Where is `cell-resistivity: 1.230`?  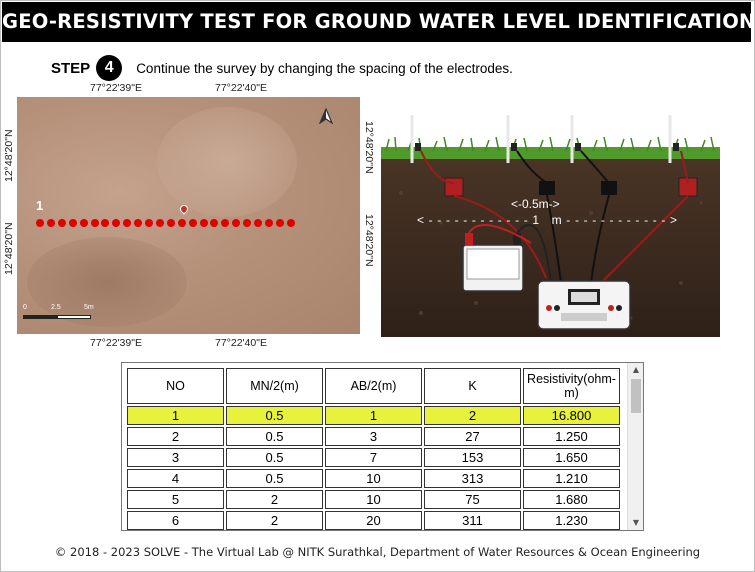
cell-resistivity: 1.230 is located at coordinates (571, 520).